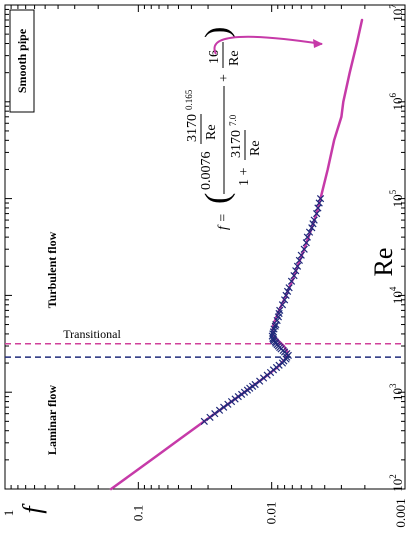 Image resolution: width=409 pixels, height=541 pixels. What do you see at coordinates (204, 512) in the screenshot?
I see `f-tick-labels: 1 0.1 0.01 0.001` at bounding box center [204, 512].